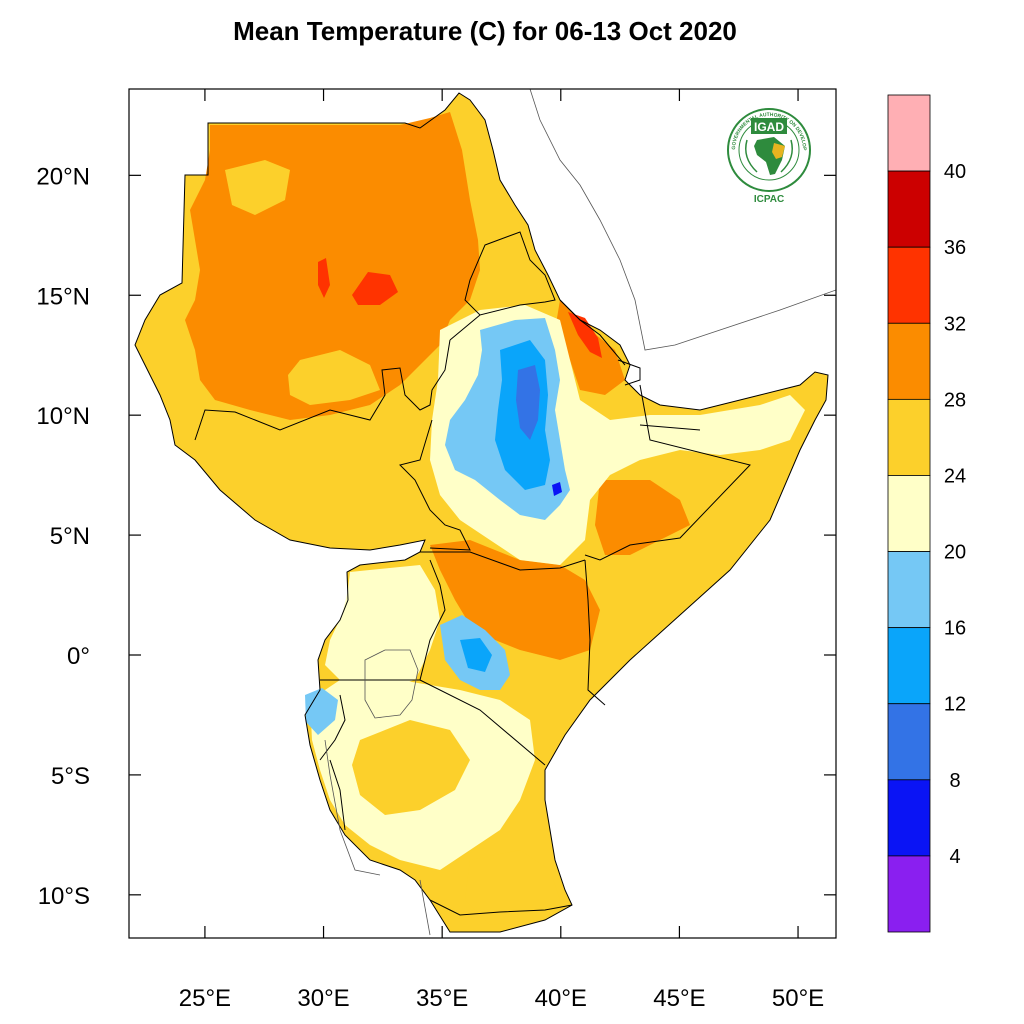  What do you see at coordinates (778, 151) in the screenshot?
I see `igad-region-icon` at bounding box center [778, 151].